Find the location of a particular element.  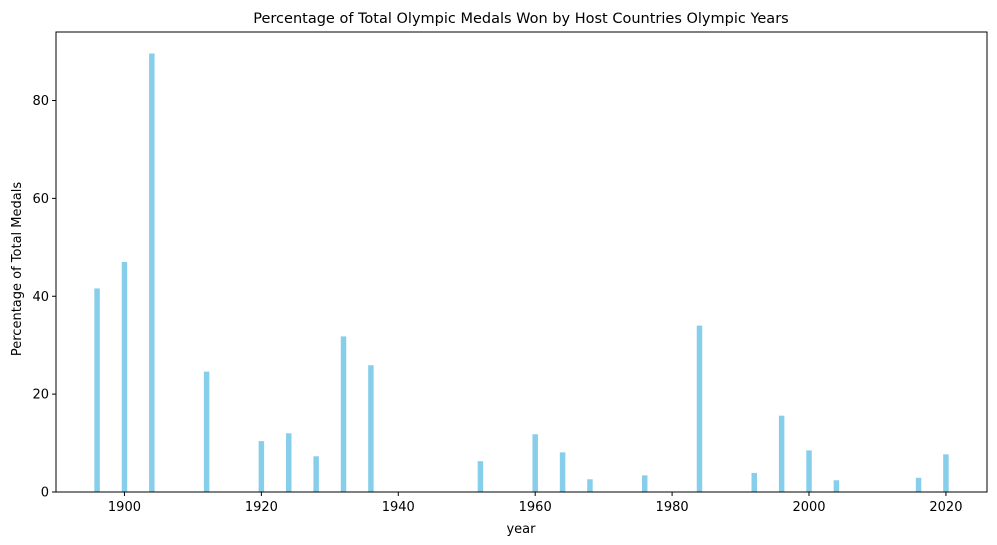

bar-1984 is located at coordinates (699, 408).